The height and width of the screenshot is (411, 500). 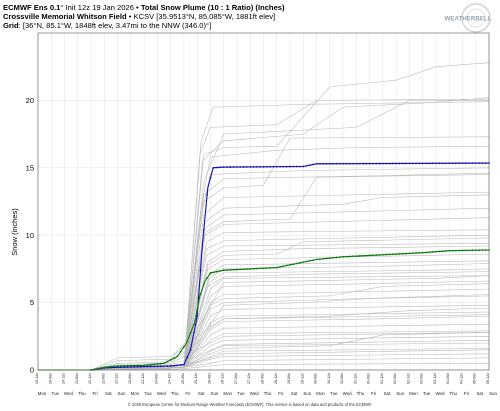 What do you see at coordinates (400, 393) in the screenshot?
I see `x-day-label: Sun` at bounding box center [400, 393].